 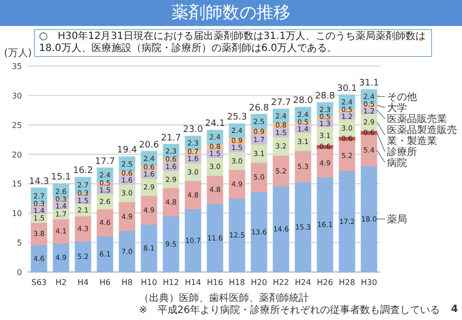 I want to click on y-tick-label: 5, so click(x=19, y=243).